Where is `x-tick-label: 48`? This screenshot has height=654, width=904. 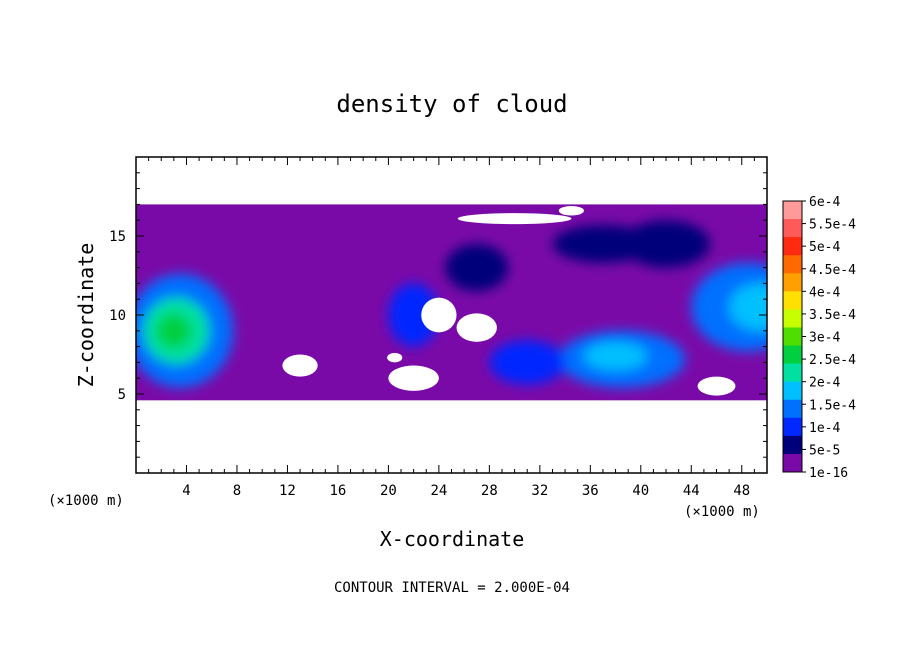 x-tick-label: 48 is located at coordinates (741, 491).